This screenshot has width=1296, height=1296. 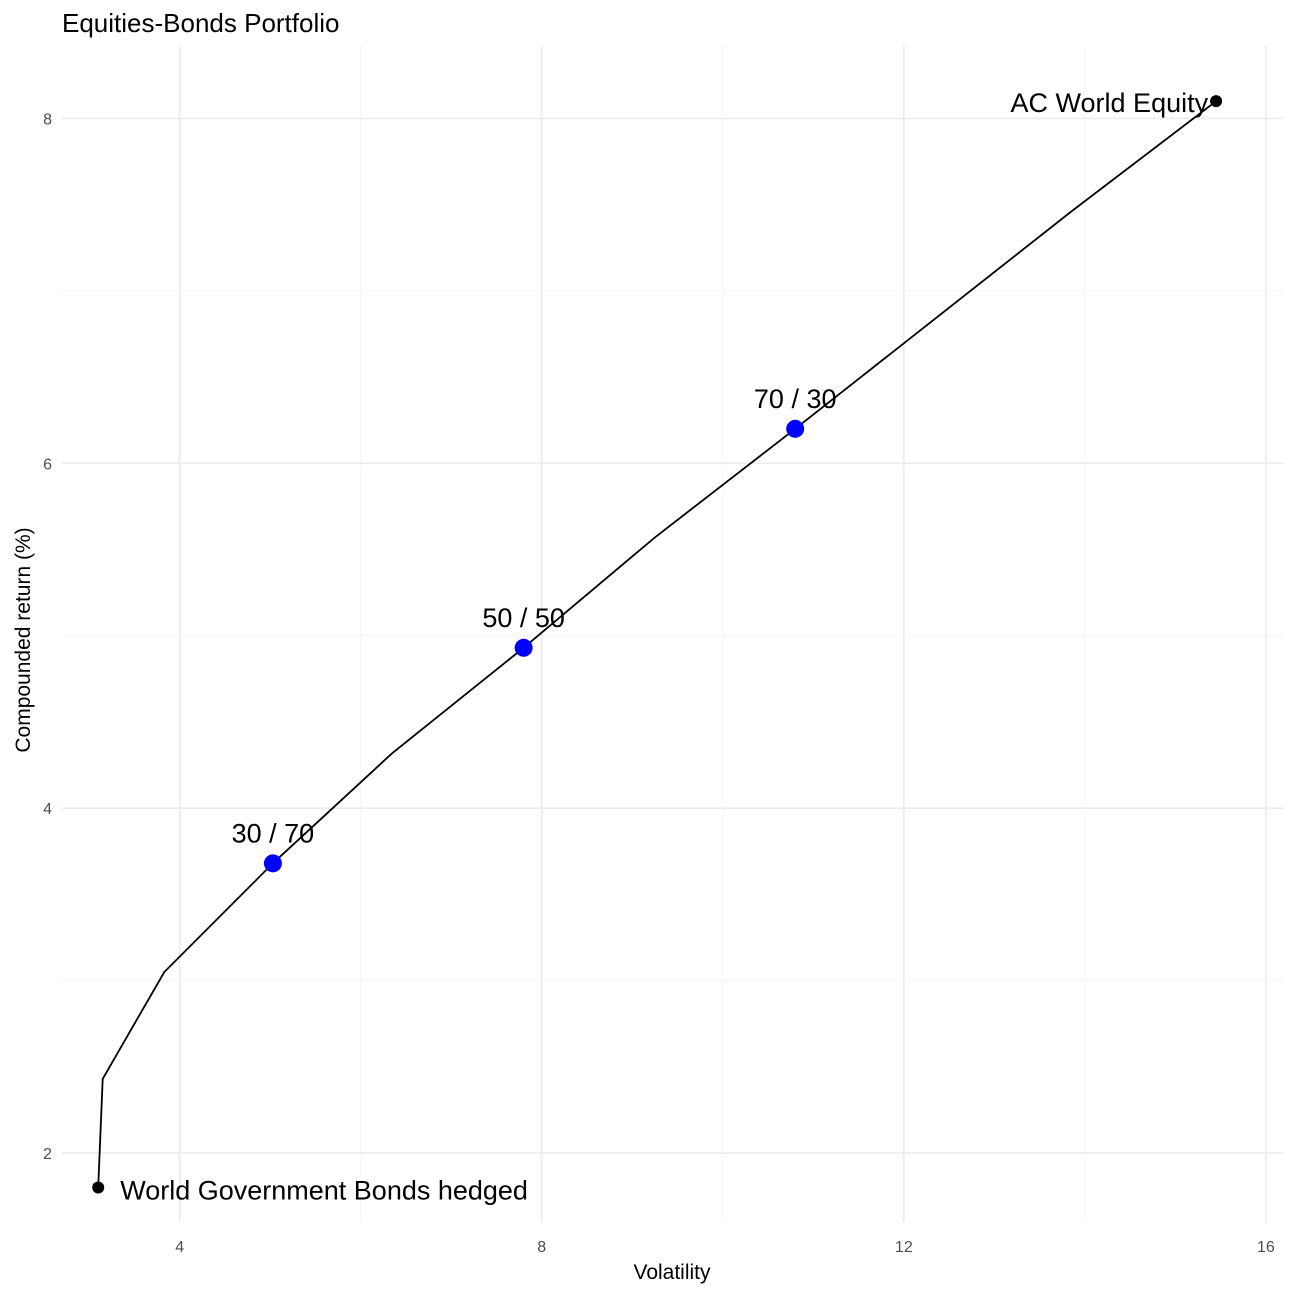 What do you see at coordinates (1266, 1247) in the screenshot?
I see `x-tick-label: 16` at bounding box center [1266, 1247].